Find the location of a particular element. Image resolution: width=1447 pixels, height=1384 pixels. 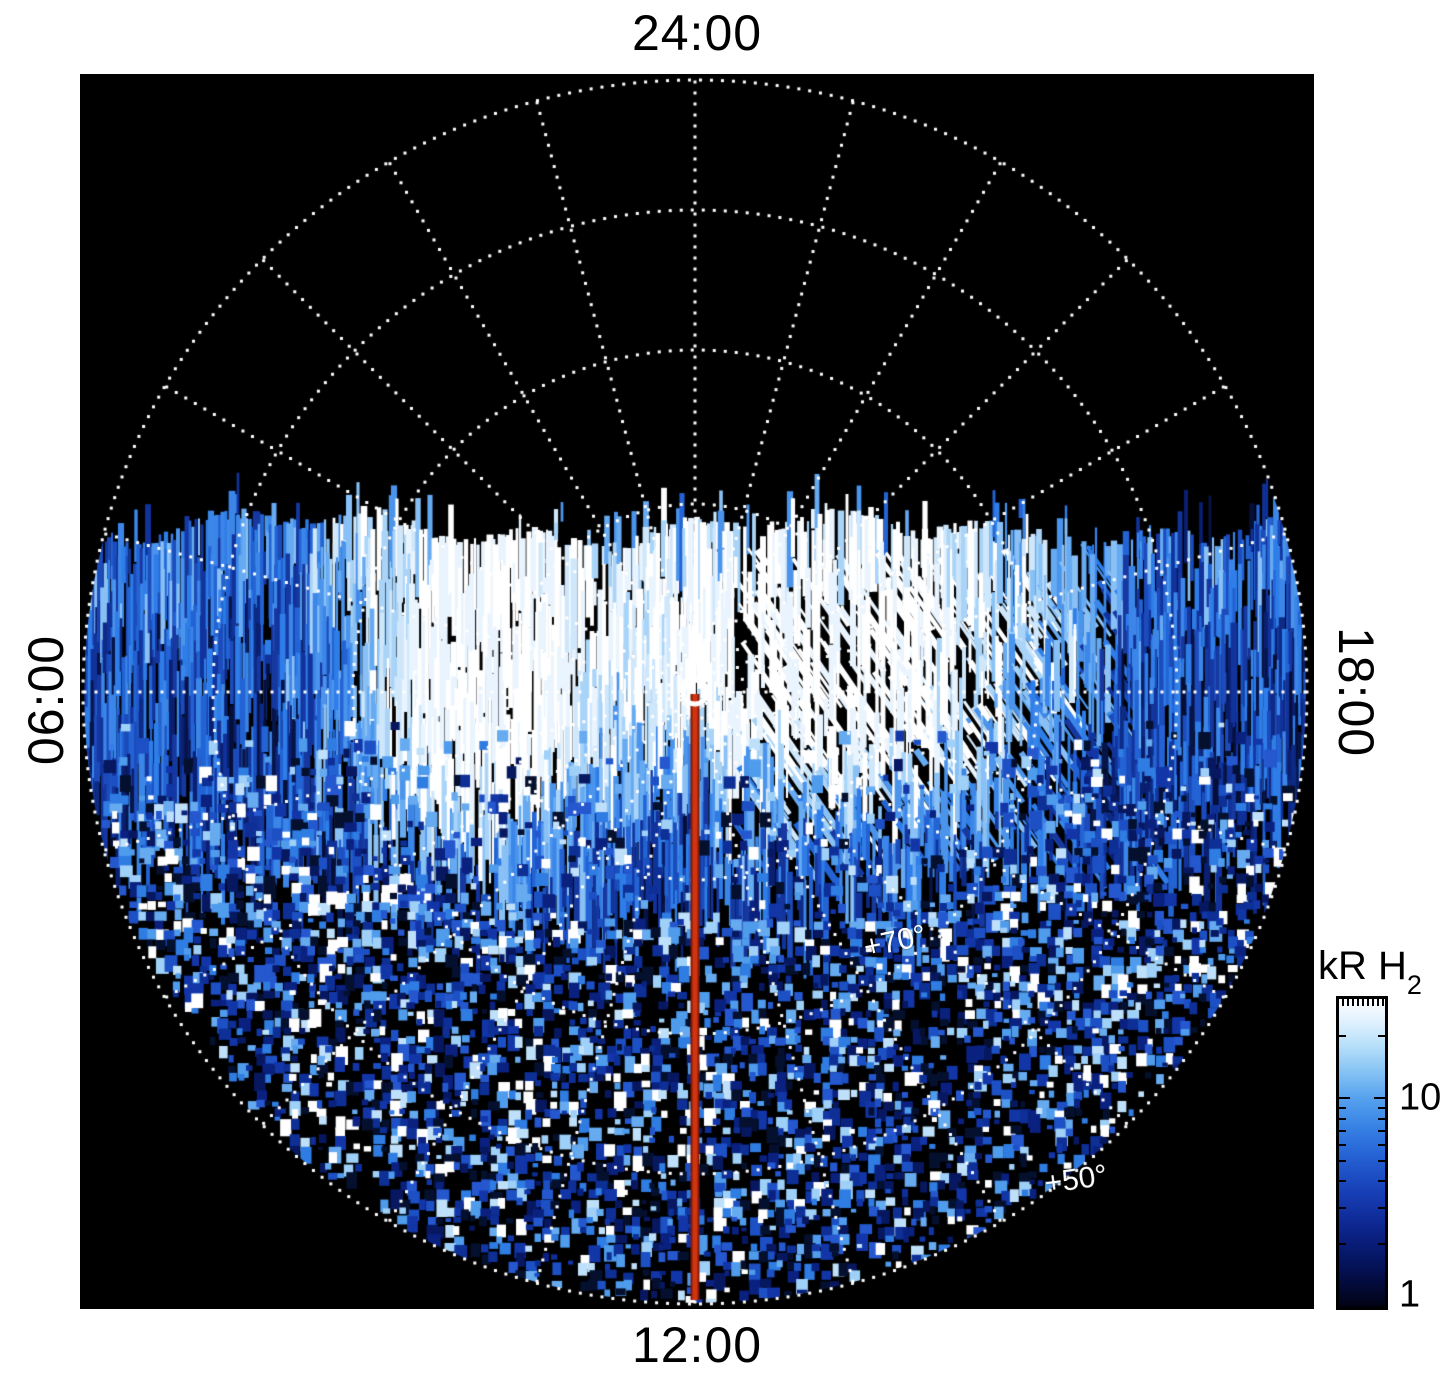

colorbar-tick-label-10: 10 is located at coordinates (1420, 1097).